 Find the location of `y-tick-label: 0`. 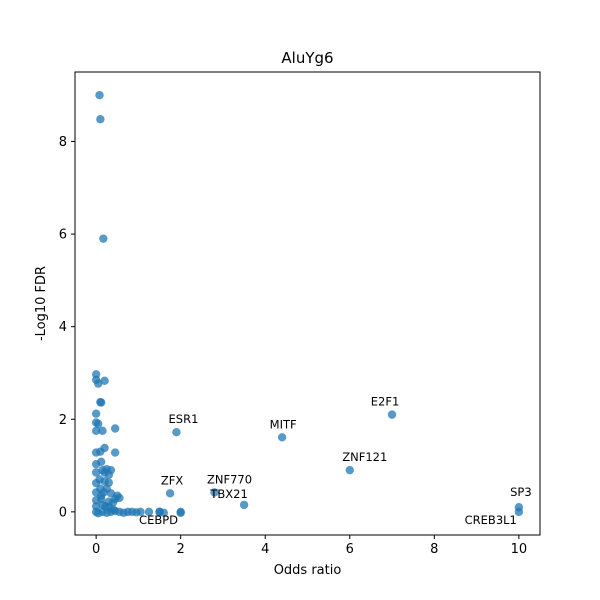

y-tick-label: 0 is located at coordinates (63, 512).